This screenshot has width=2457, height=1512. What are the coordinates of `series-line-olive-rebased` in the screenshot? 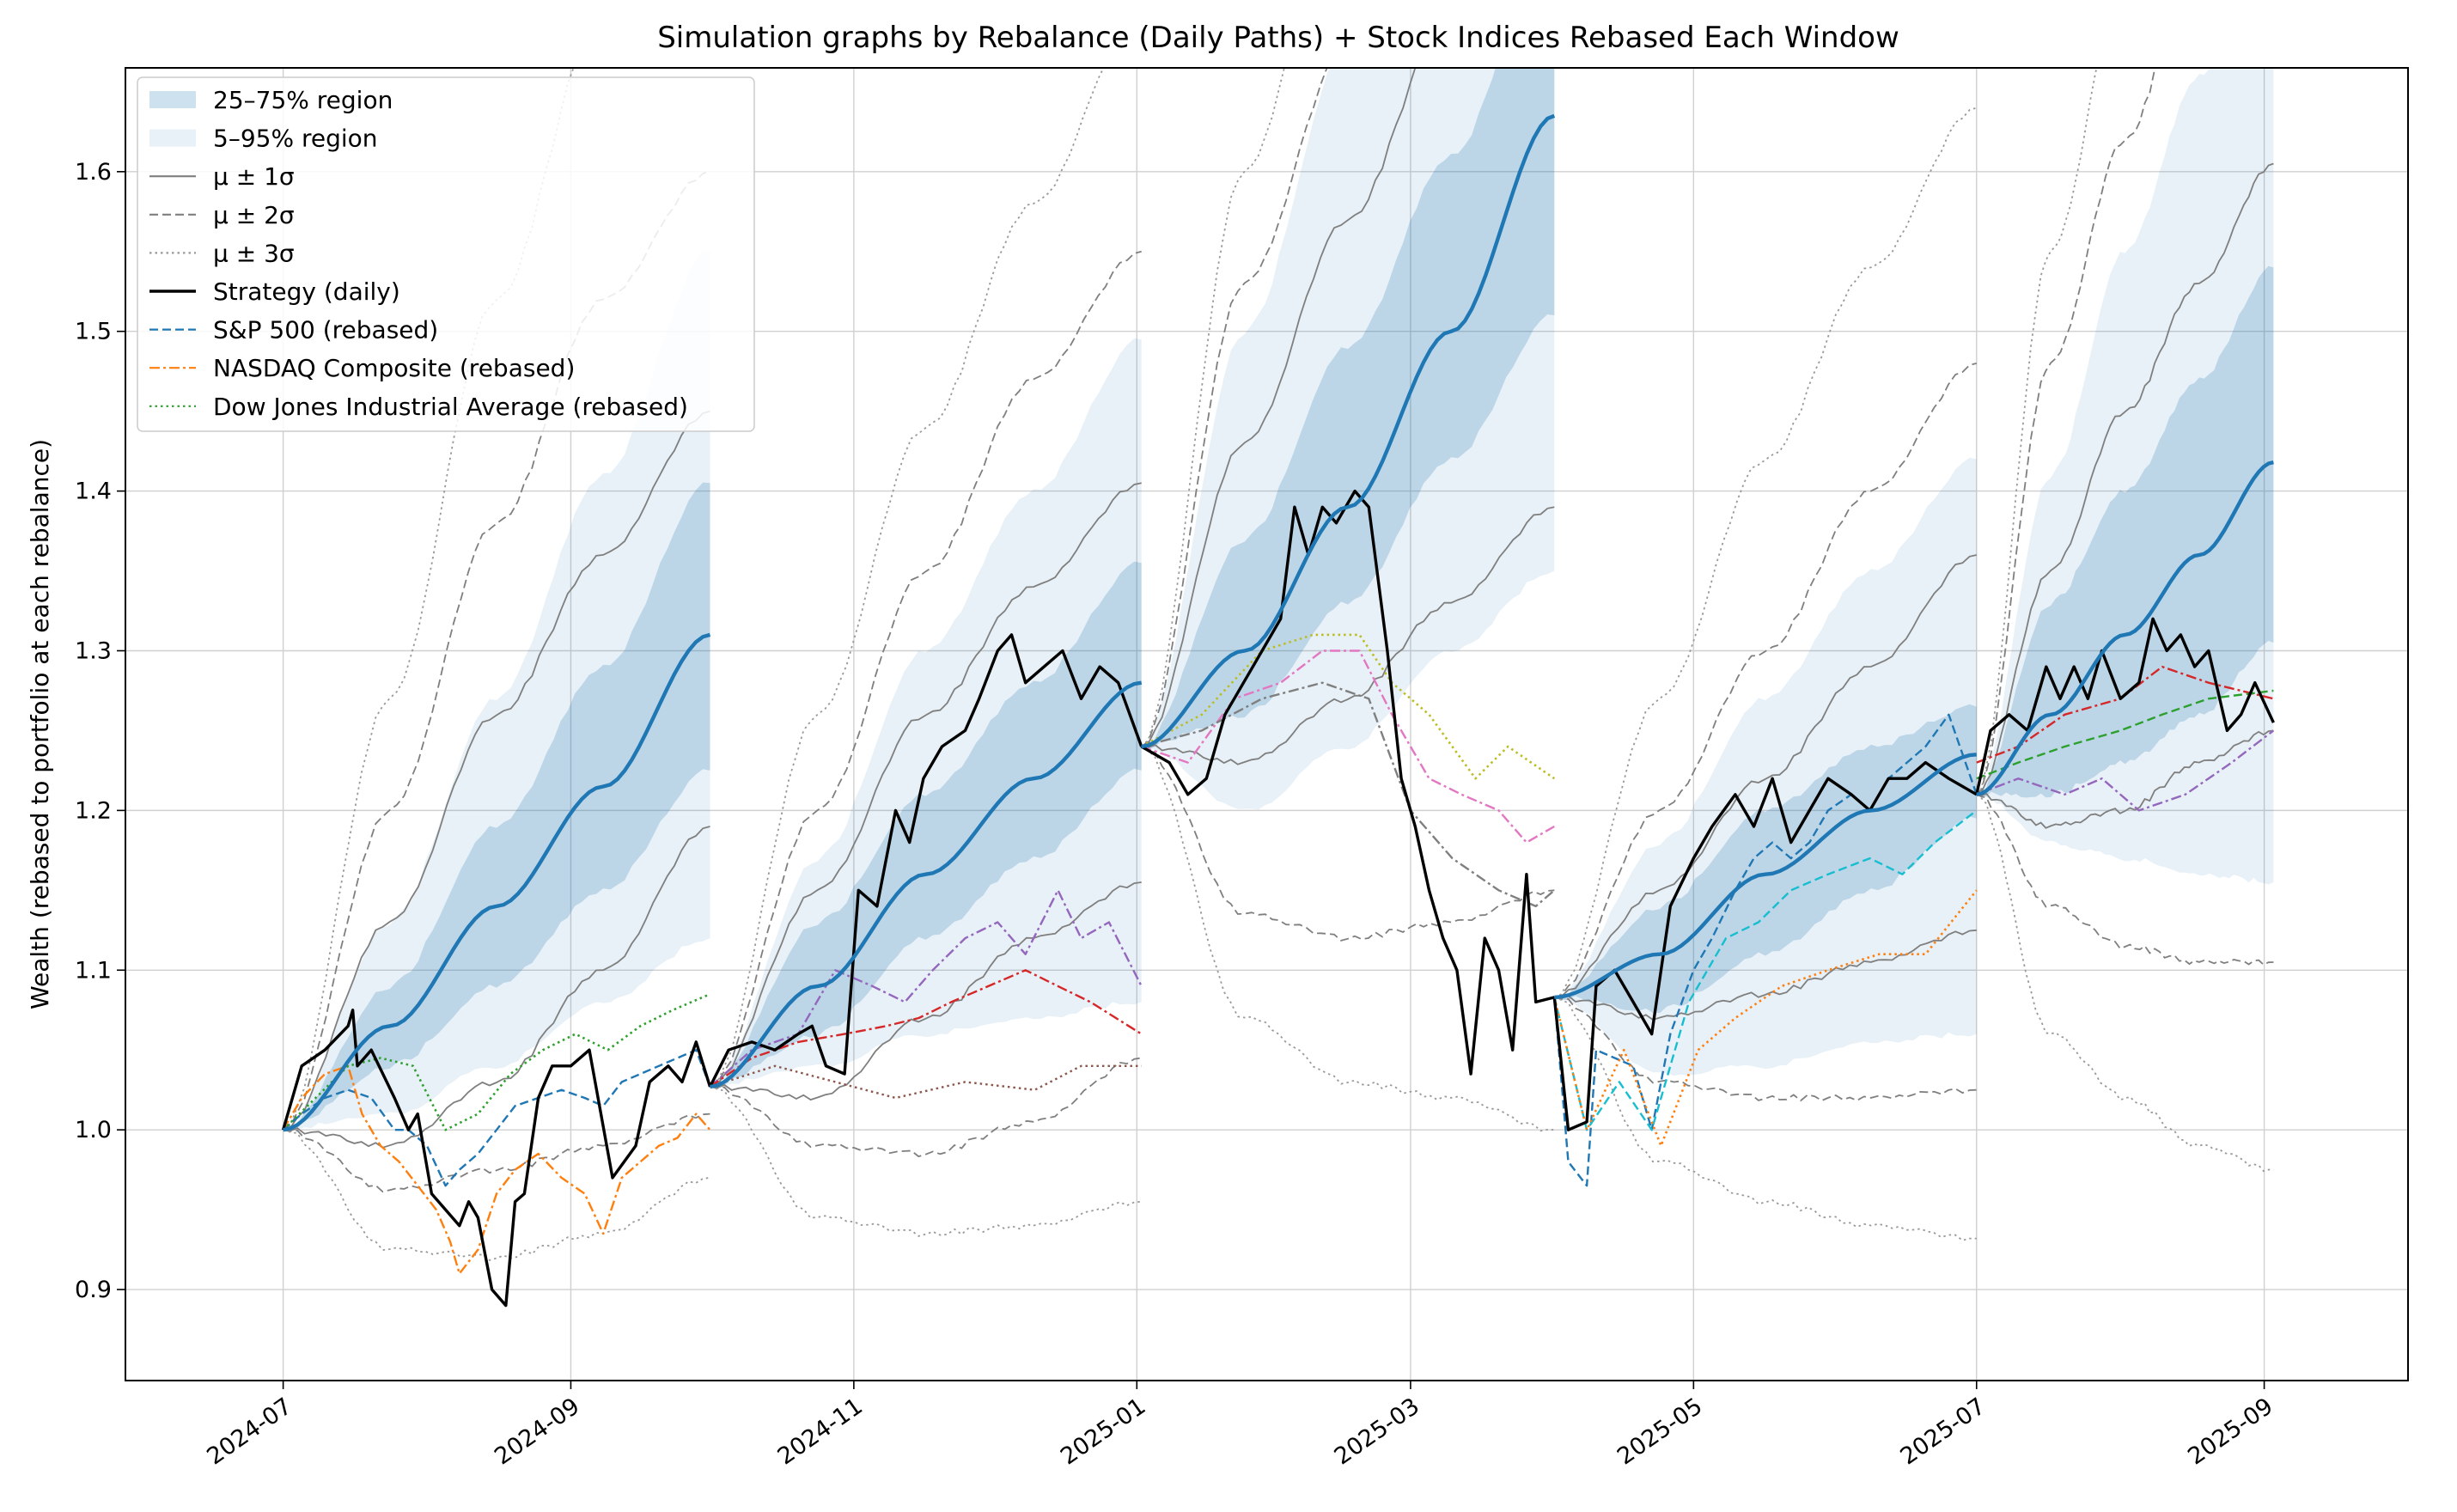 It's located at (1348, 706).